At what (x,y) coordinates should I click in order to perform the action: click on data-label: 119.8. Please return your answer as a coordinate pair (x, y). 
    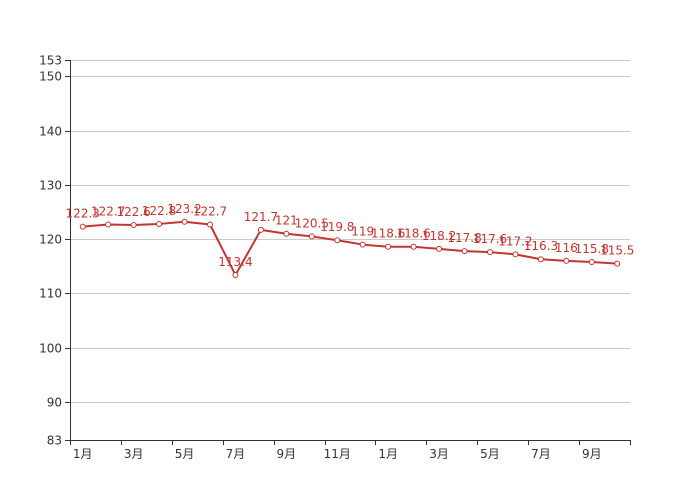
    Looking at the image, I should click on (337, 227).